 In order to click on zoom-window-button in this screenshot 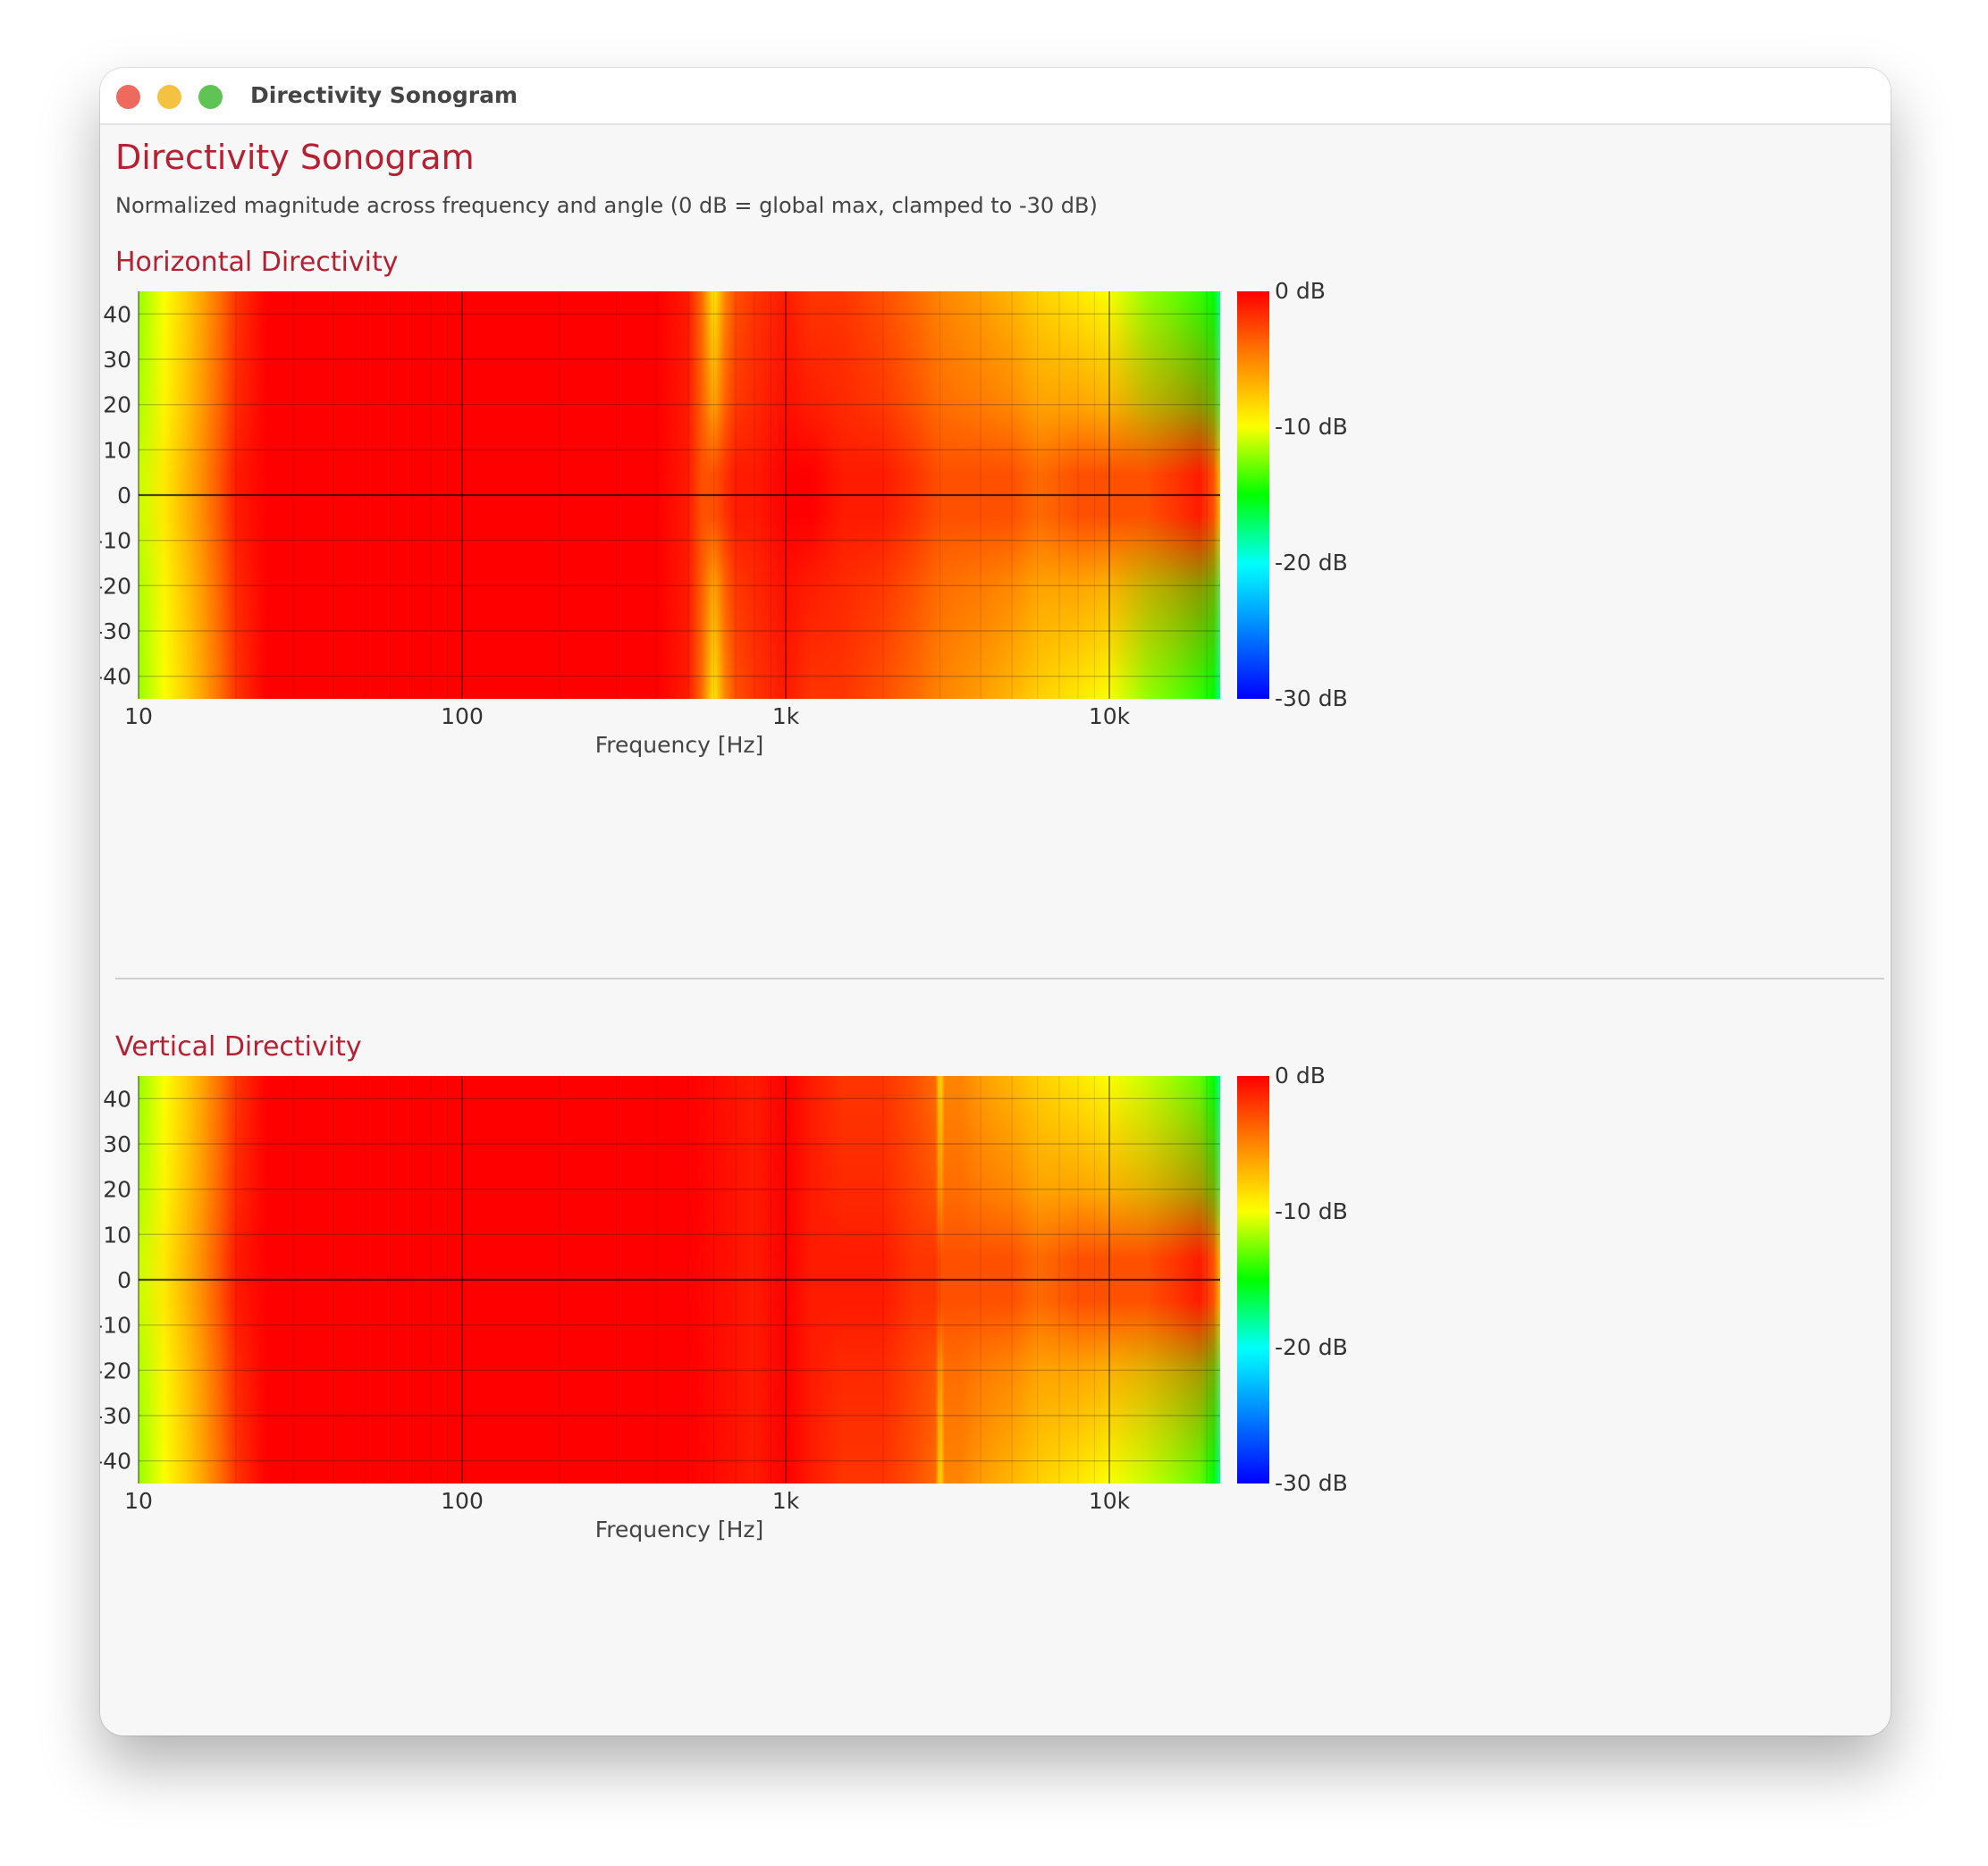, I will do `click(210, 97)`.